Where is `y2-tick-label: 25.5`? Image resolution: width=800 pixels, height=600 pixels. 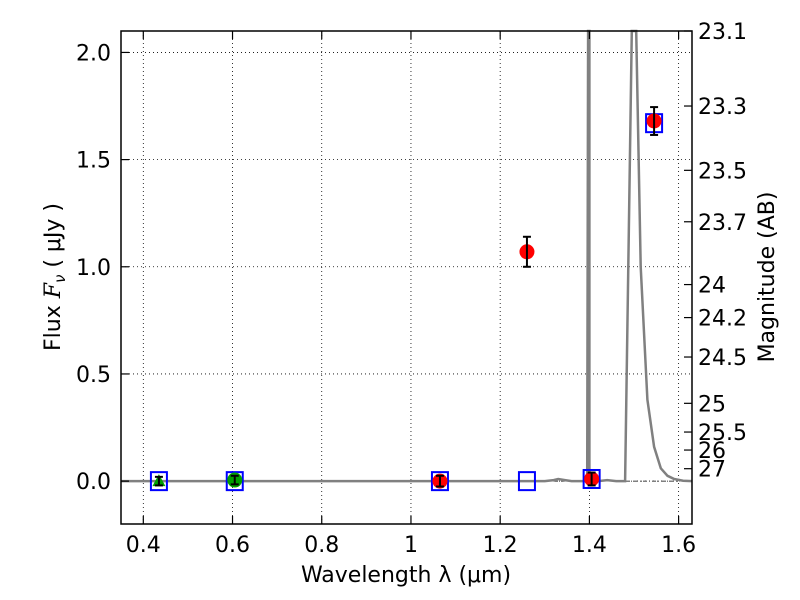 y2-tick-label: 25.5 is located at coordinates (722, 433).